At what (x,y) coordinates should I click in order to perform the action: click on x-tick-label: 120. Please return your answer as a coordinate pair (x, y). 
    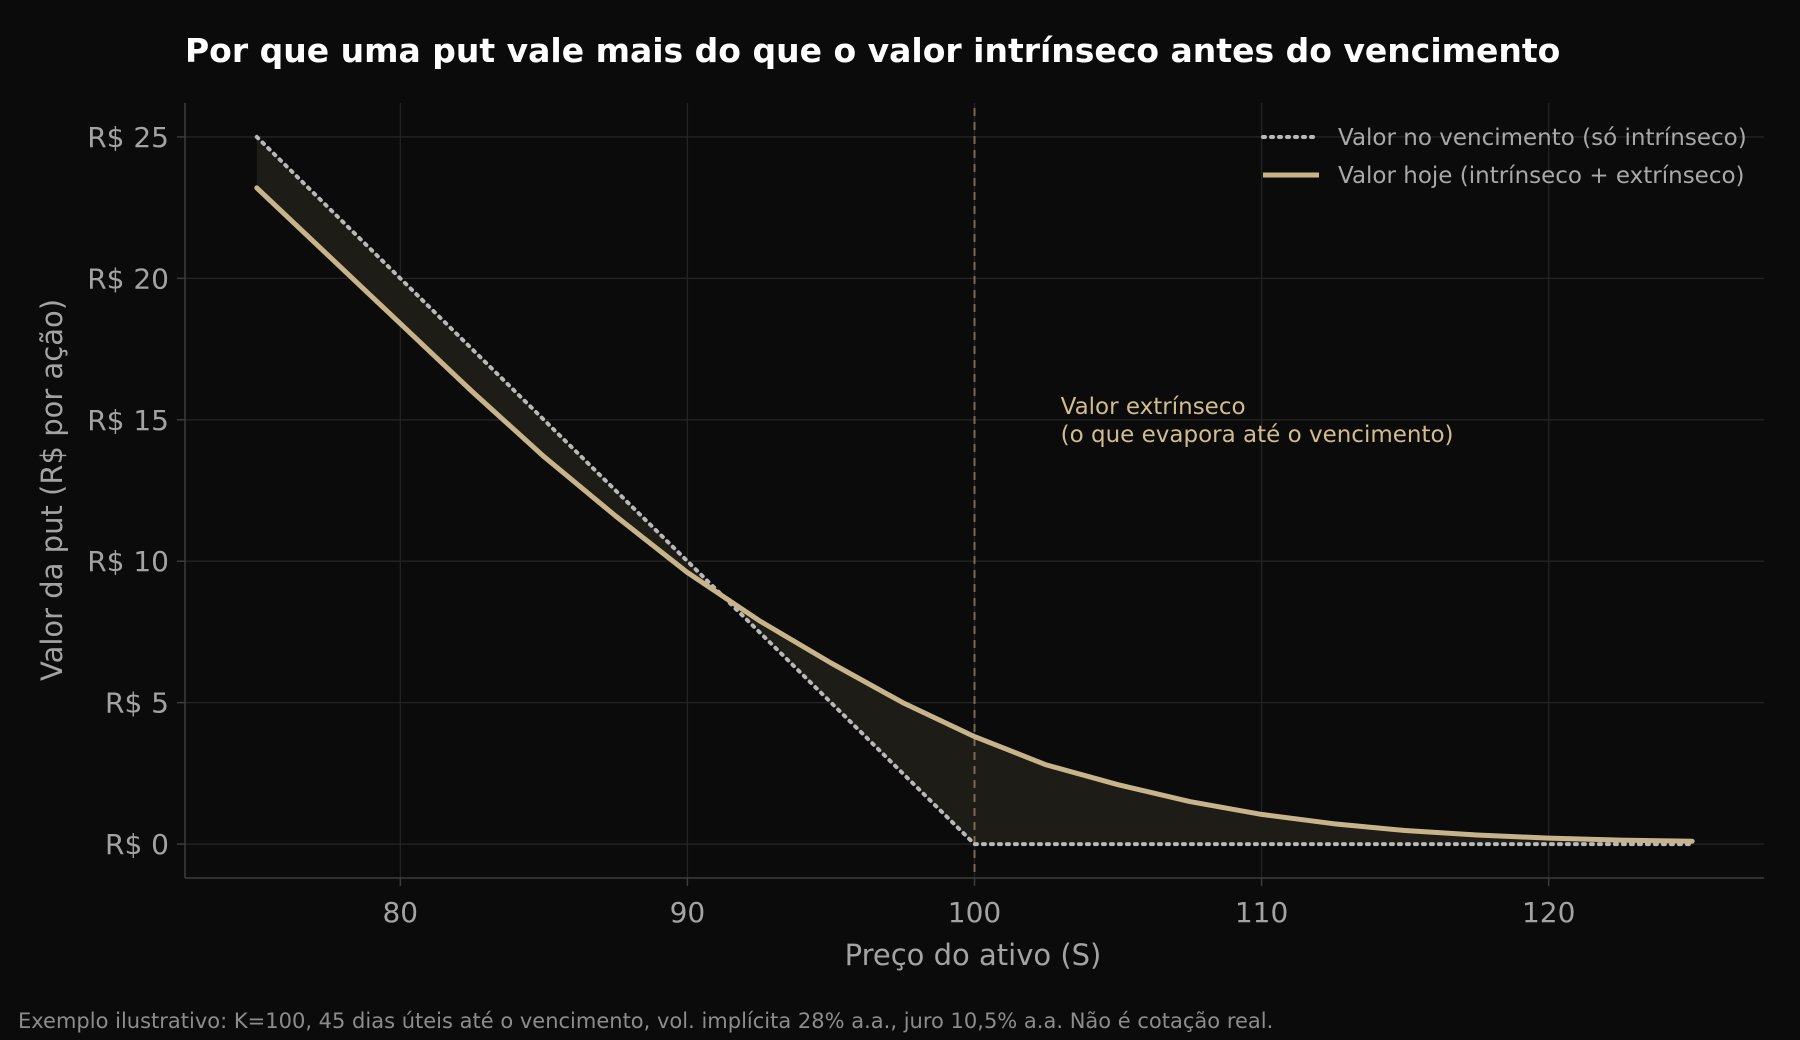
    Looking at the image, I should click on (1548, 912).